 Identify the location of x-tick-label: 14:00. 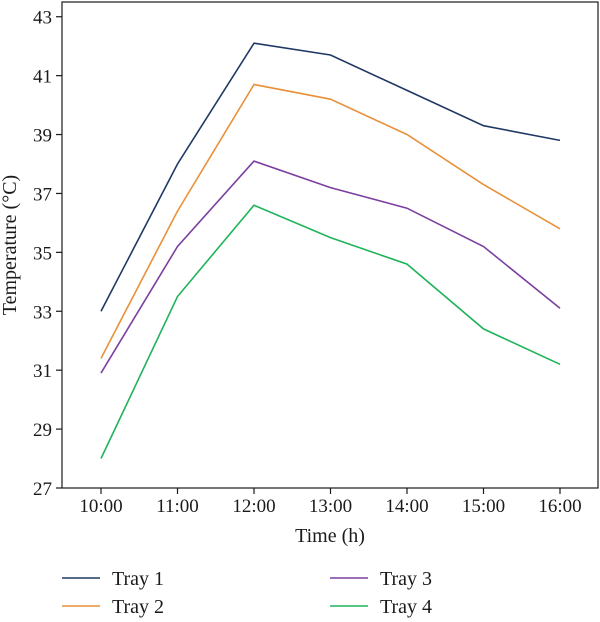
(406, 506).